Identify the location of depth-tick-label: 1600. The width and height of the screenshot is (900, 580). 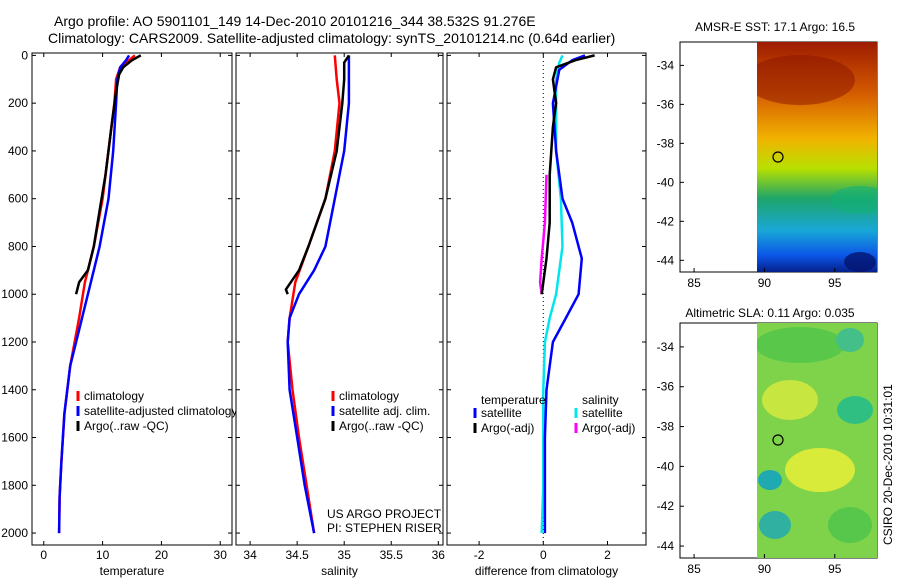
(14, 438).